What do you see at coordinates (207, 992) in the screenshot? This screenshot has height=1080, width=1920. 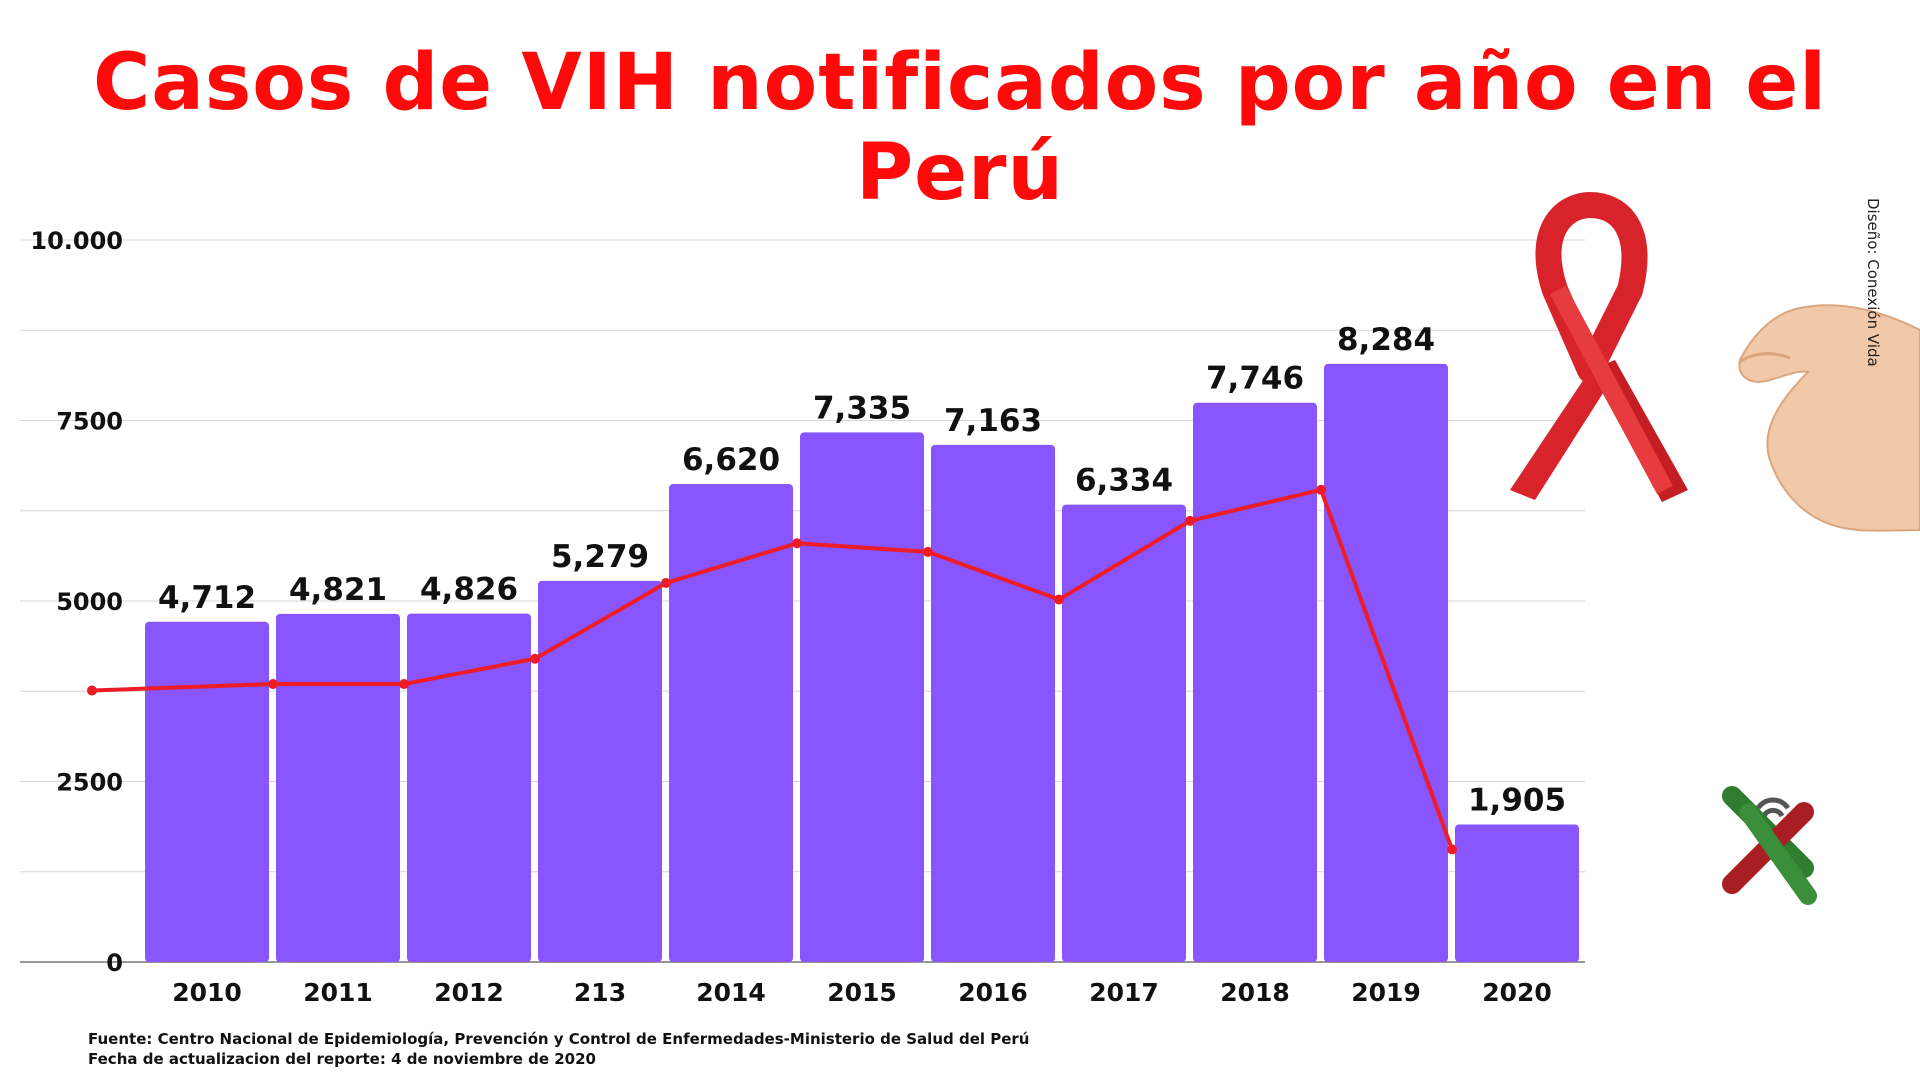 I see `x-tick-label: 2010` at bounding box center [207, 992].